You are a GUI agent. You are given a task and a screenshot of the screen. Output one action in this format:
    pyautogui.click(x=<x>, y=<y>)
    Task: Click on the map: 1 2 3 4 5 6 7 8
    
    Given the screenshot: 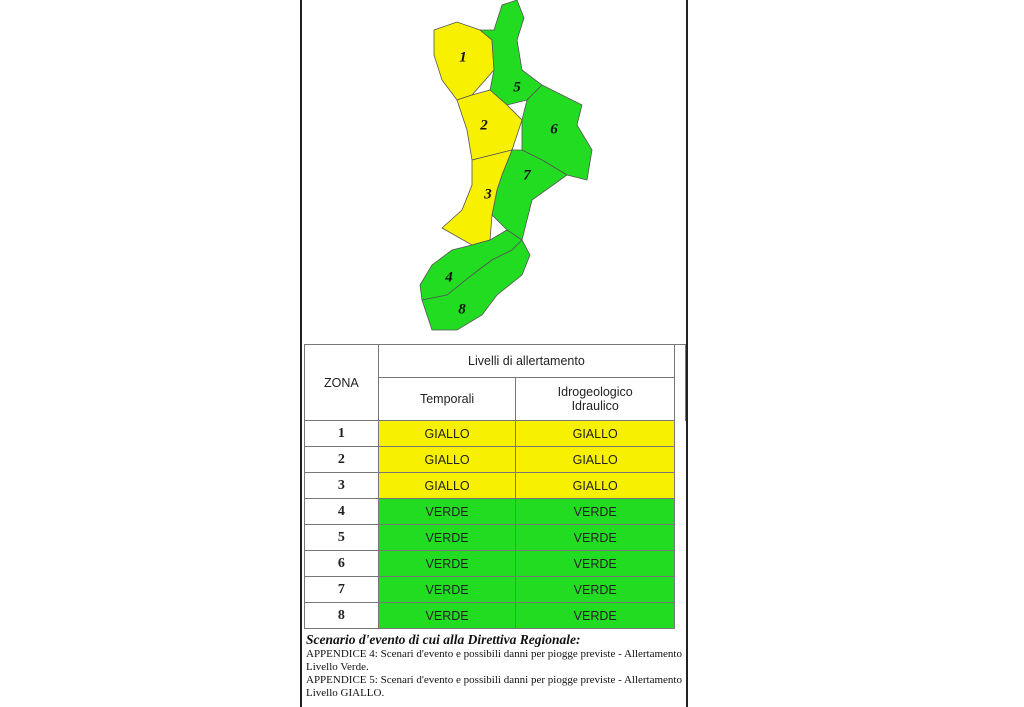 What is the action you would take?
    pyautogui.click(x=506, y=165)
    